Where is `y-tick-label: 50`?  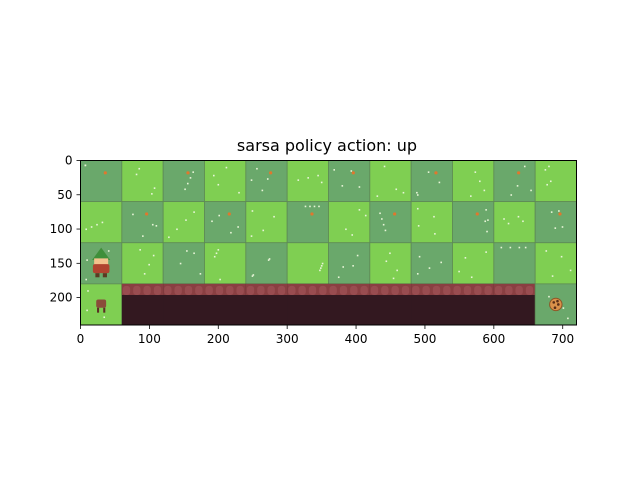 y-tick-label: 50 is located at coordinates (64, 195).